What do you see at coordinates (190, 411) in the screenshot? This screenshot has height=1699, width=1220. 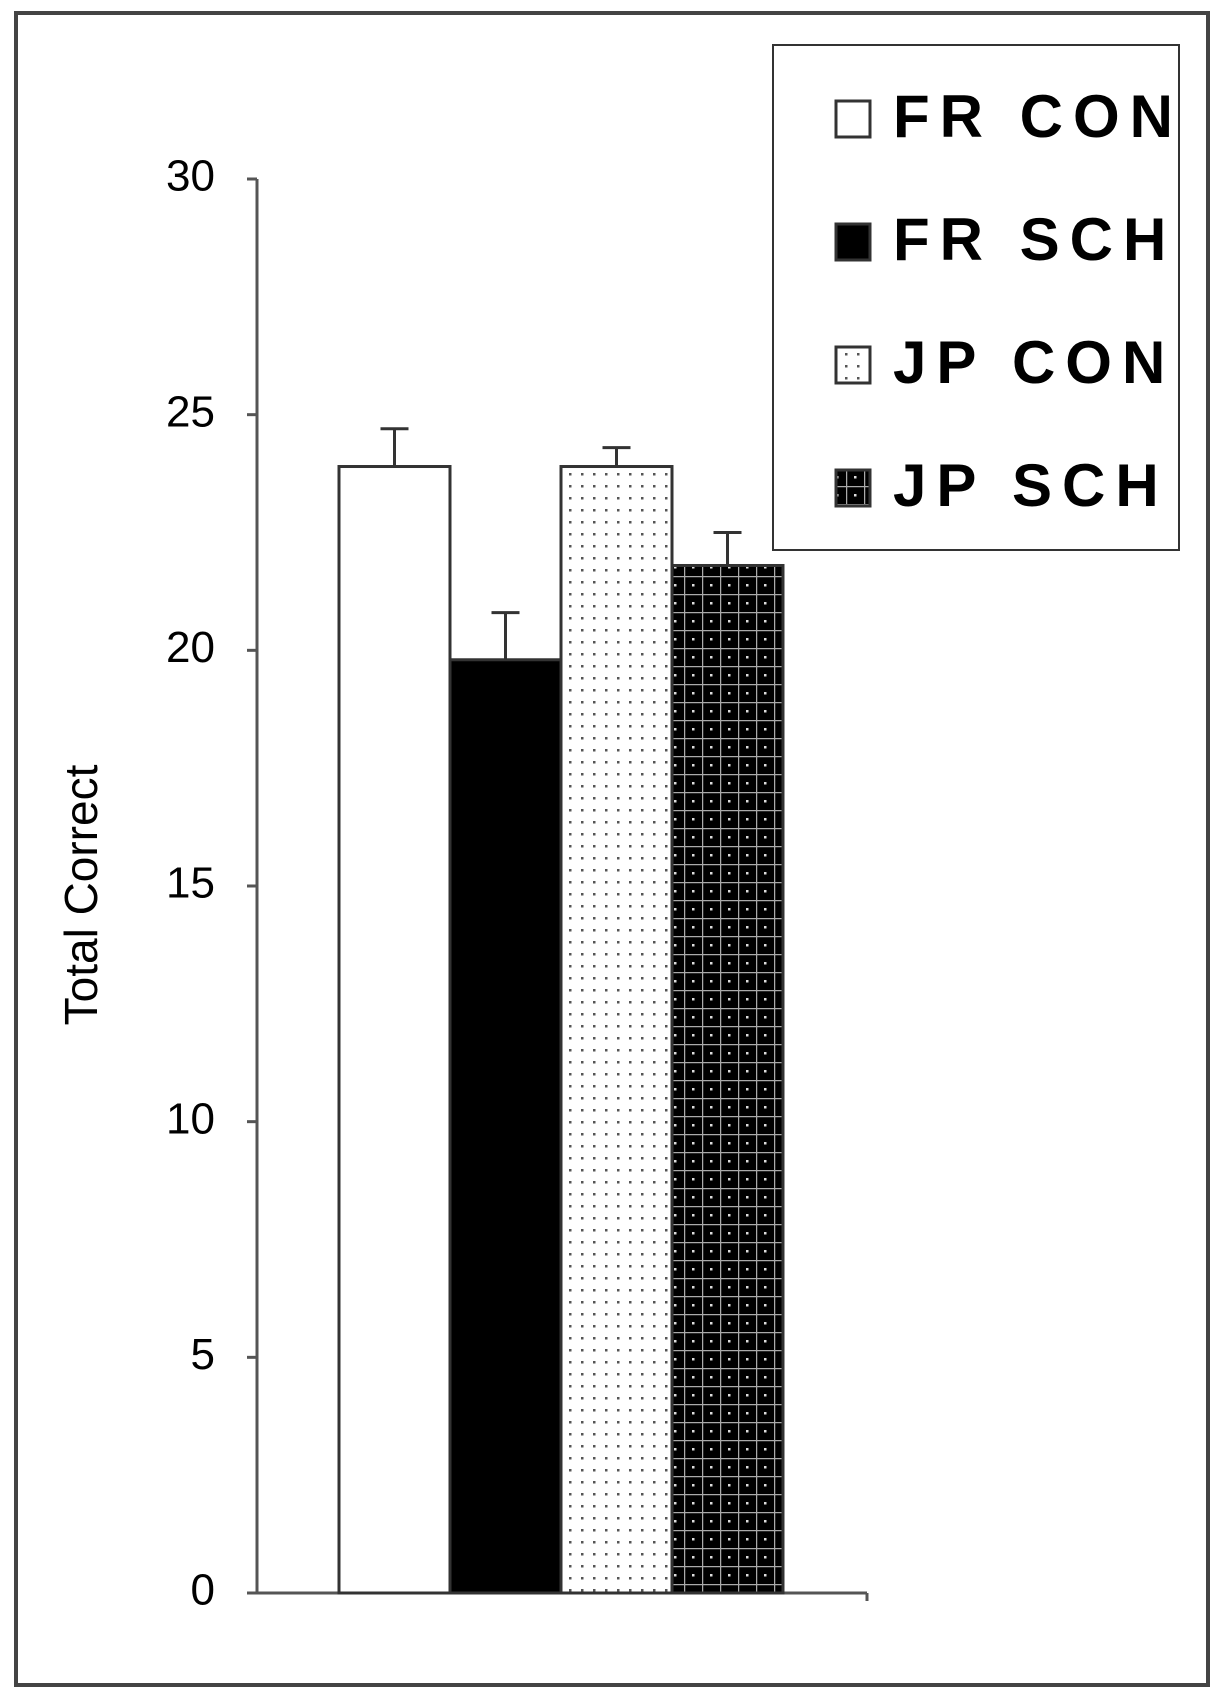 I see `y-tick-label: 25` at bounding box center [190, 411].